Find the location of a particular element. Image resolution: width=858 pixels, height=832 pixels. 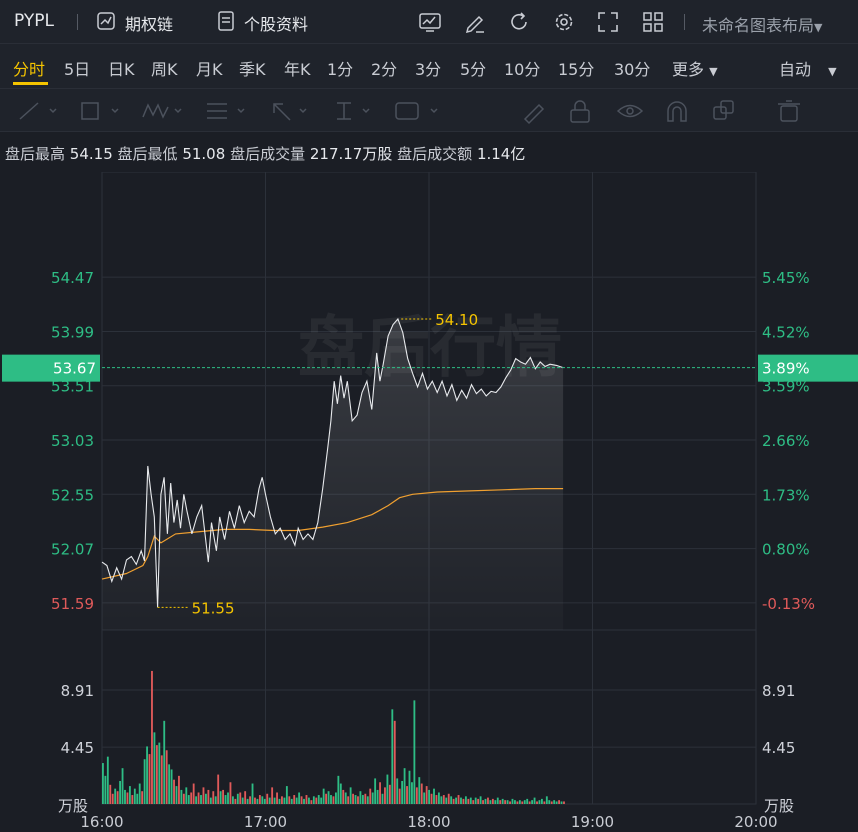

eye-icon is located at coordinates (630, 111).